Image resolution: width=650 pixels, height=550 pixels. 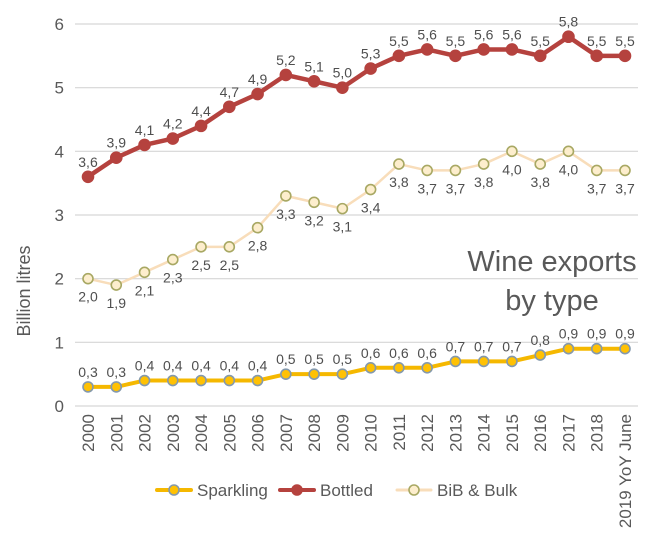 I want to click on data-label: 2,5, so click(x=230, y=265).